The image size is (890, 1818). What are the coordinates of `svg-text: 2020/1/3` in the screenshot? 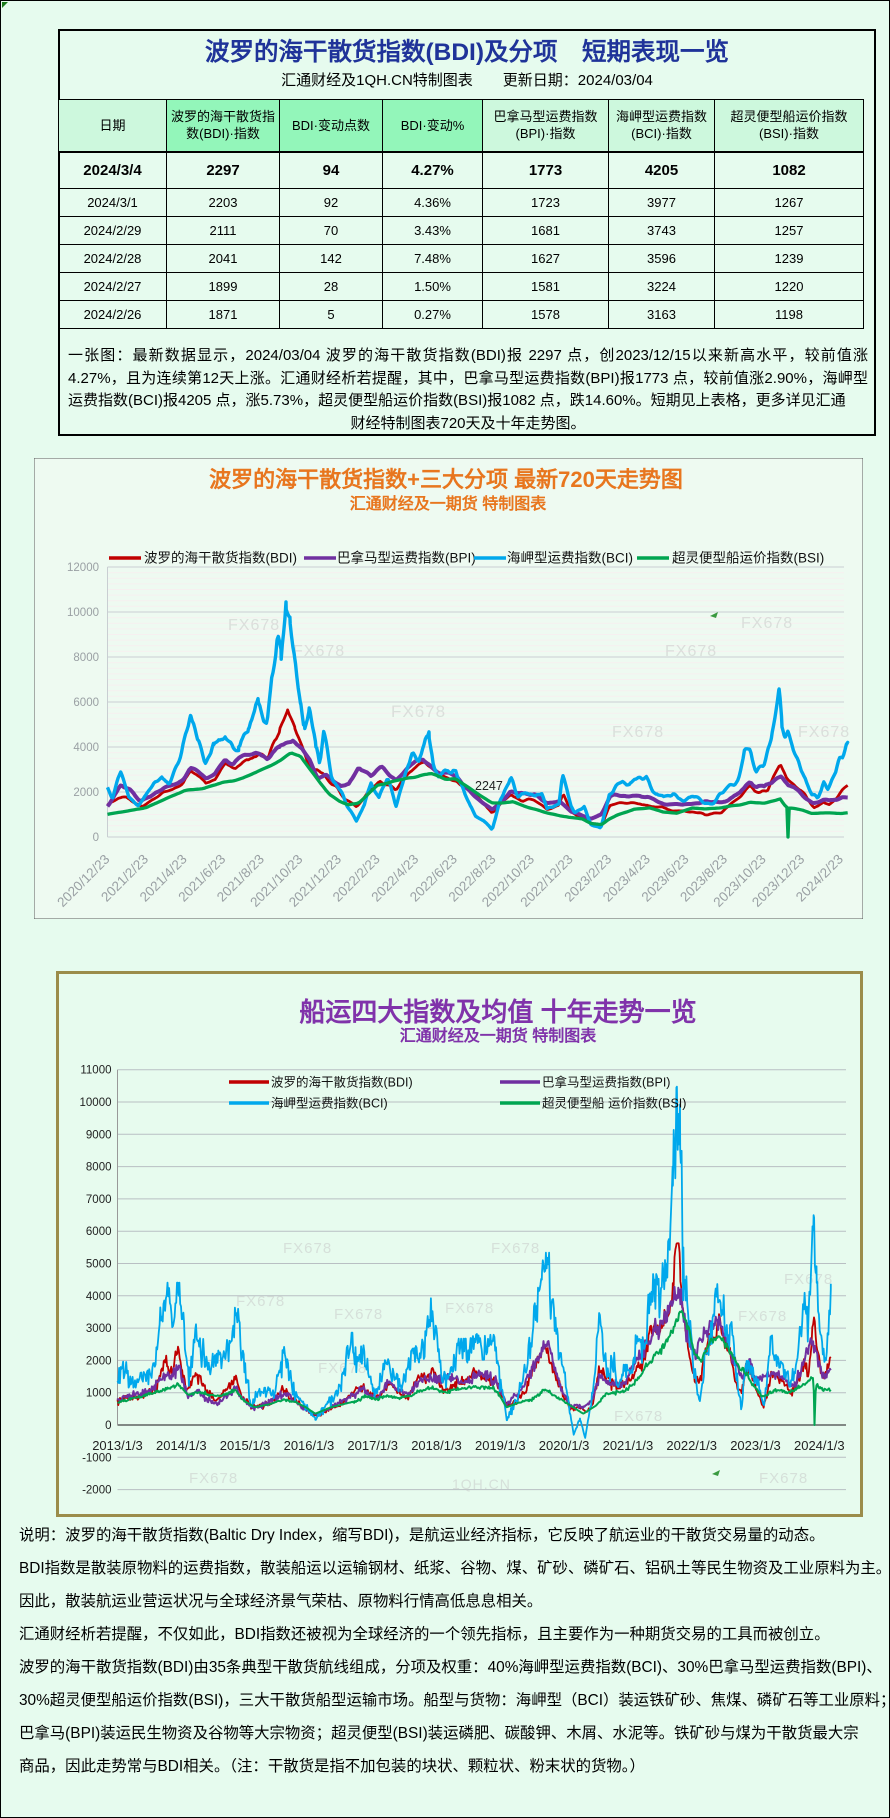 It's located at (564, 1445).